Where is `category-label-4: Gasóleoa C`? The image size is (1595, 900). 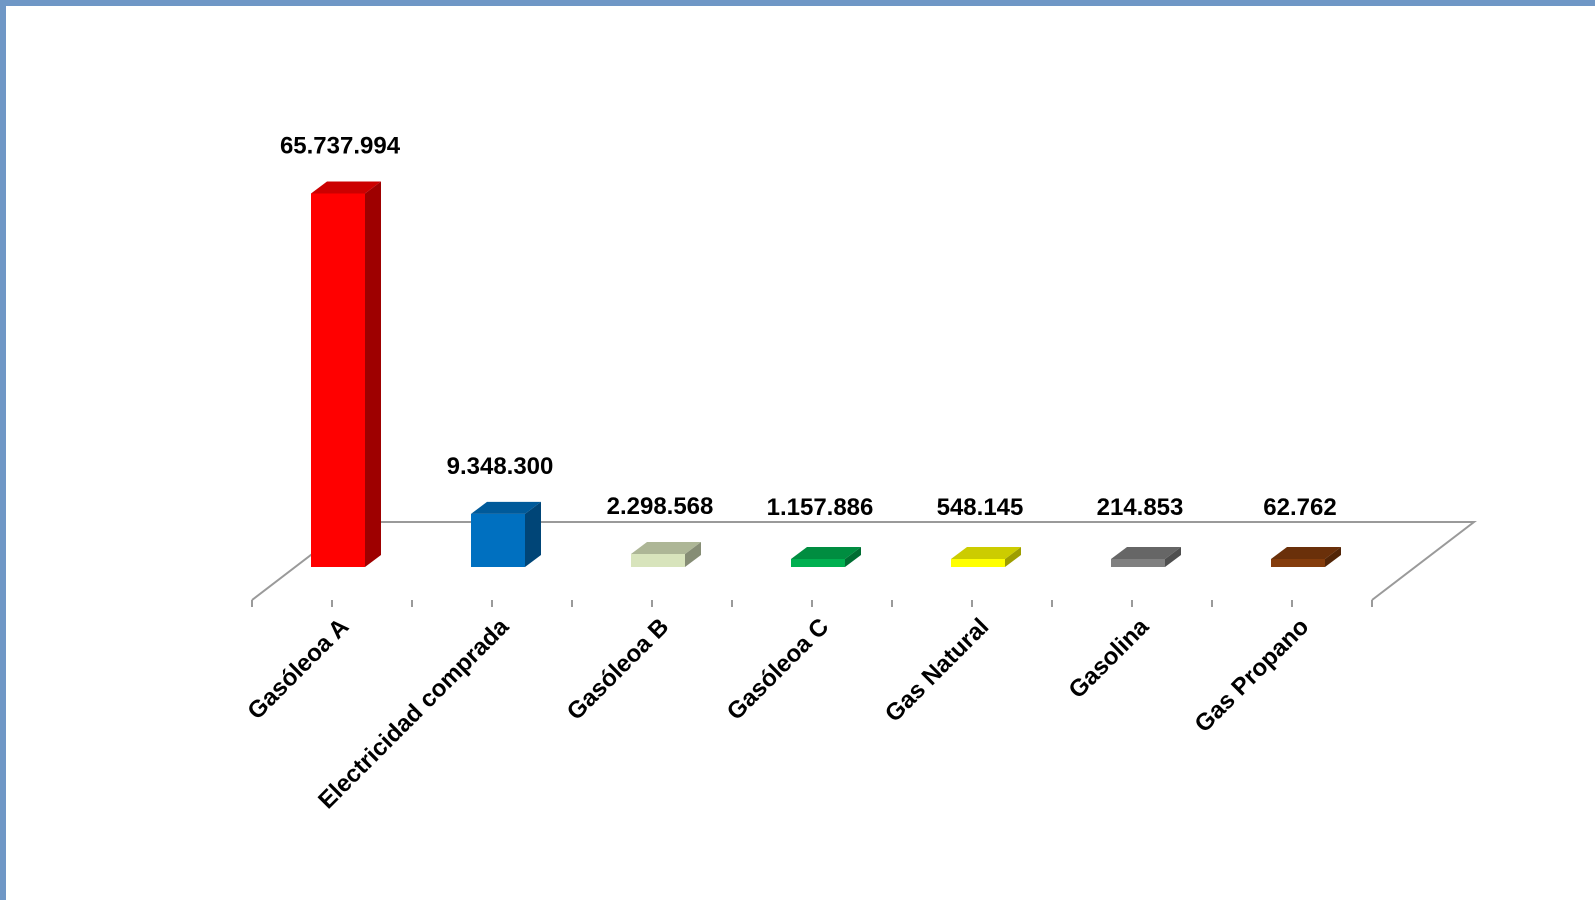
category-label-4: Gasóleoa C is located at coordinates (778, 669).